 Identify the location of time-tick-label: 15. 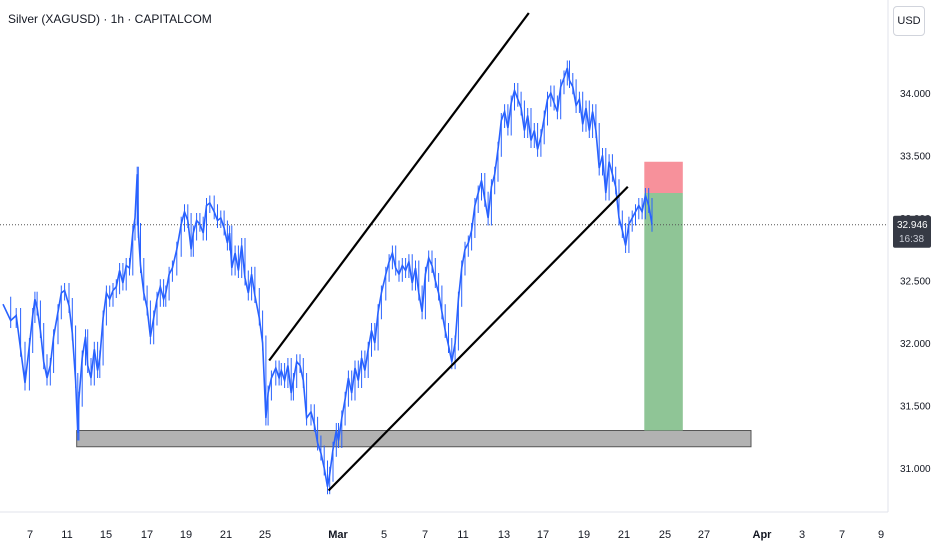
(106, 535).